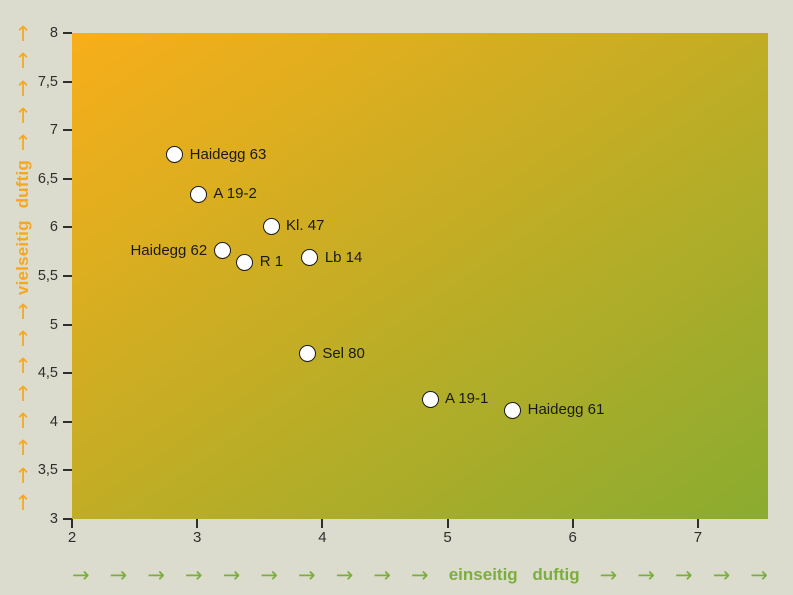 This screenshot has height=595, width=793. What do you see at coordinates (197, 537) in the screenshot?
I see `x-tick-label: 3` at bounding box center [197, 537].